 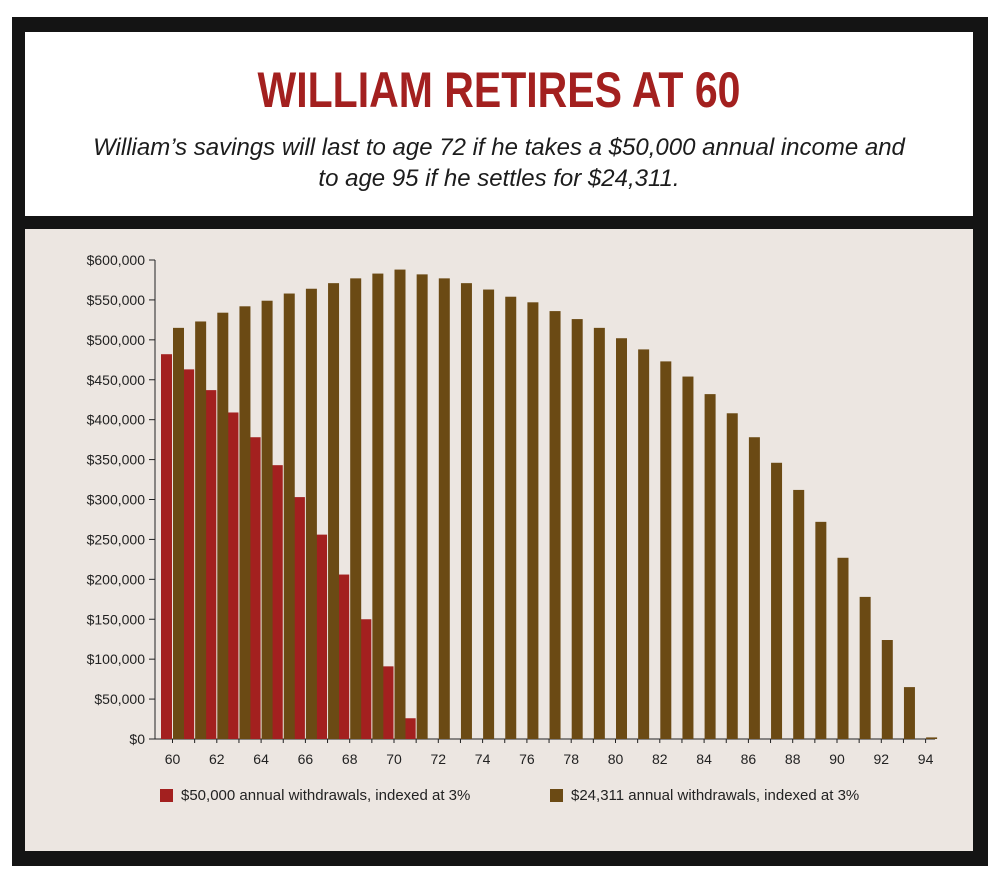 I want to click on x-tick-label: 82, so click(x=660, y=759).